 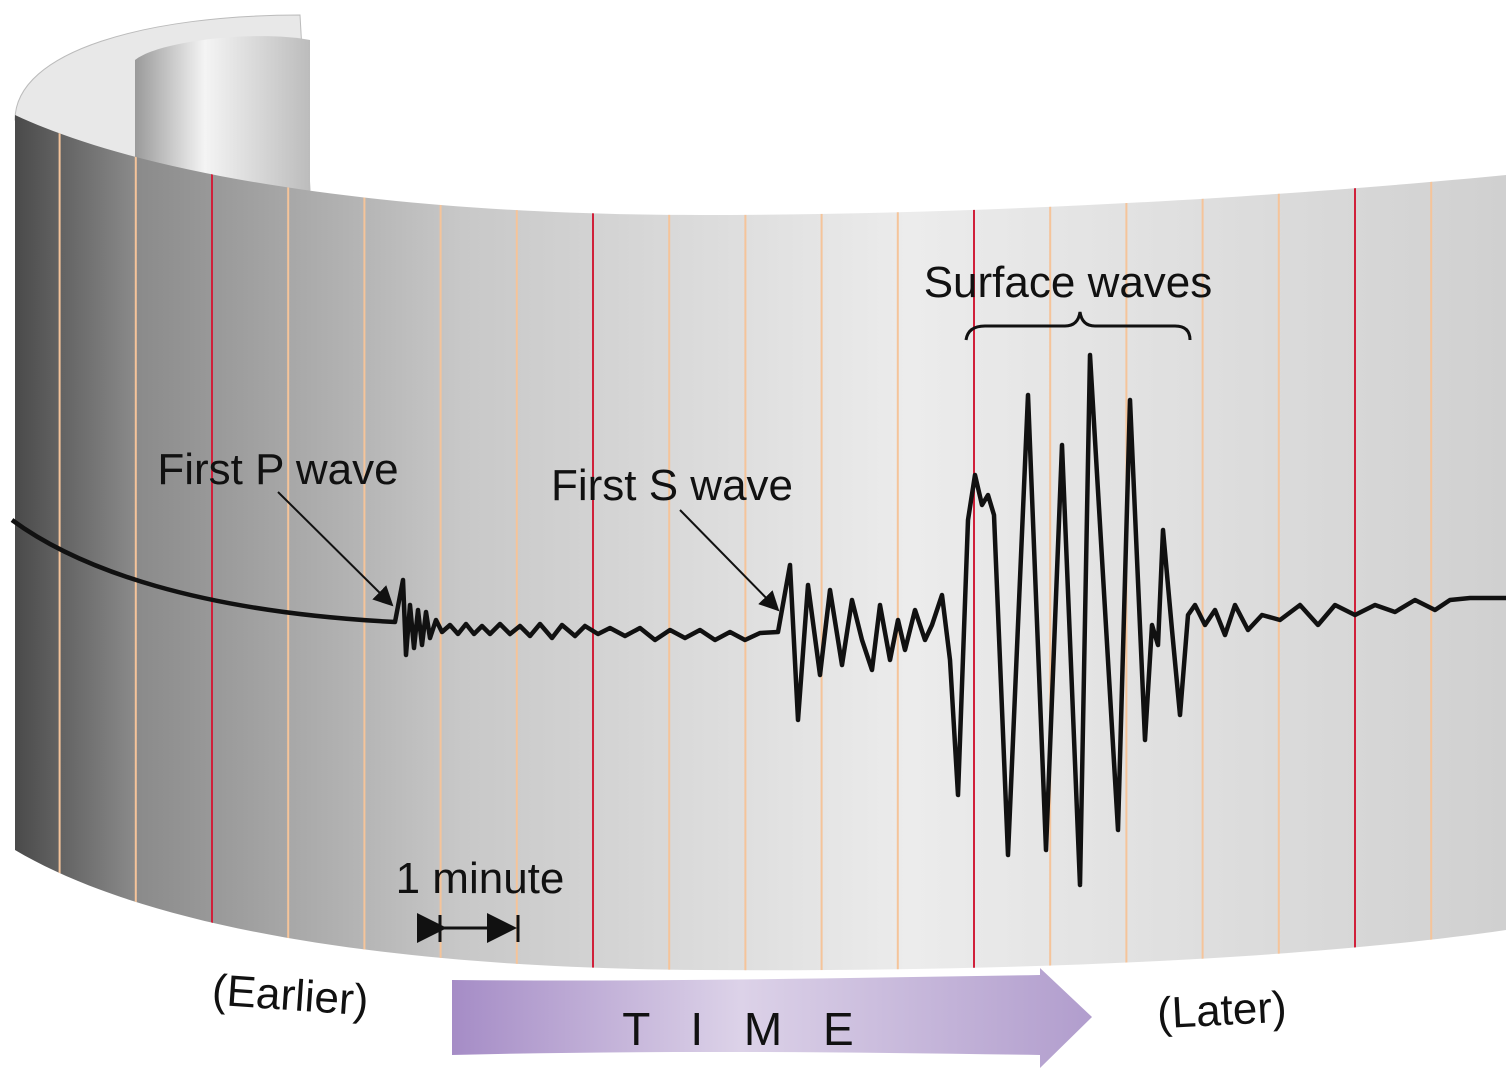 I want to click on time-label: T I M E, so click(x=744, y=1029).